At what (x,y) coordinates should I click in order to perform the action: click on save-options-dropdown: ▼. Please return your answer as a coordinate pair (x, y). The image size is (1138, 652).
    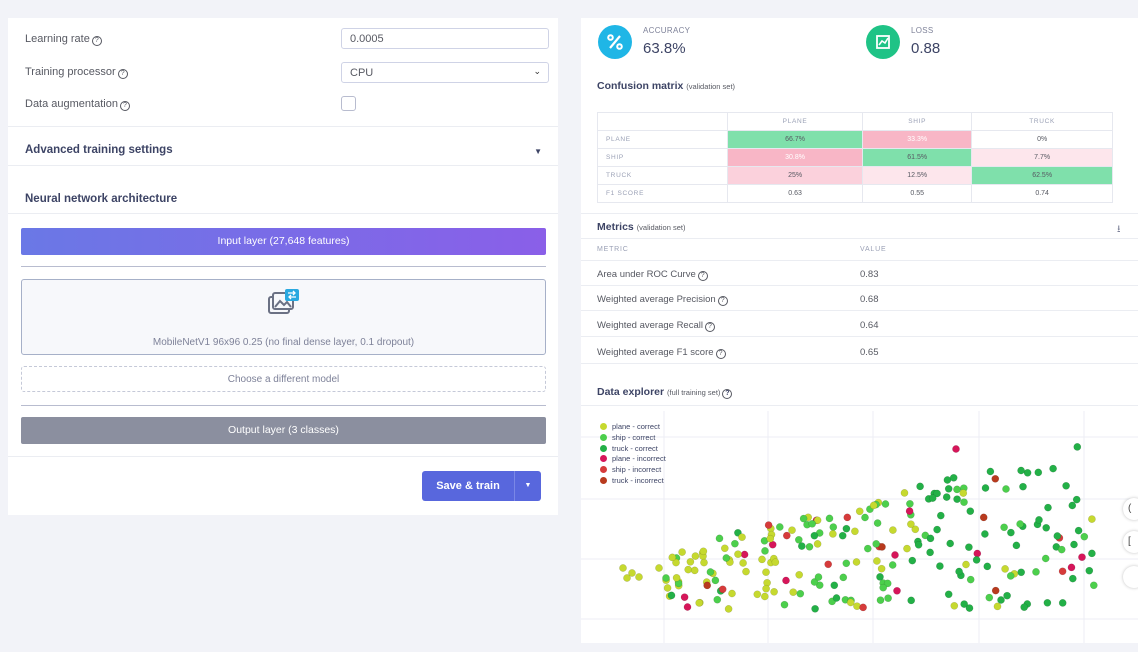
    Looking at the image, I should click on (527, 486).